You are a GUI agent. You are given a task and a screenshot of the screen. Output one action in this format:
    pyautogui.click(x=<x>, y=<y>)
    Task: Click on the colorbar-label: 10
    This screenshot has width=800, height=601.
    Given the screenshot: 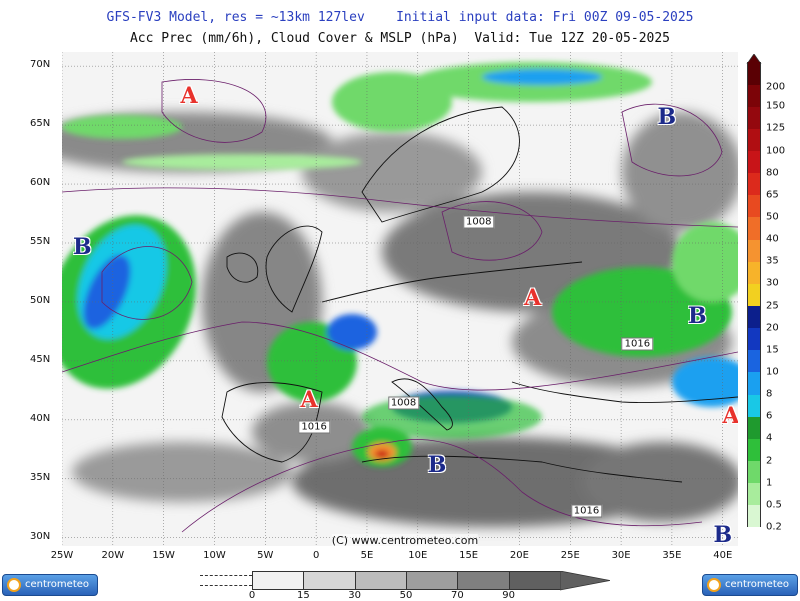 What is the action you would take?
    pyautogui.click(x=772, y=372)
    